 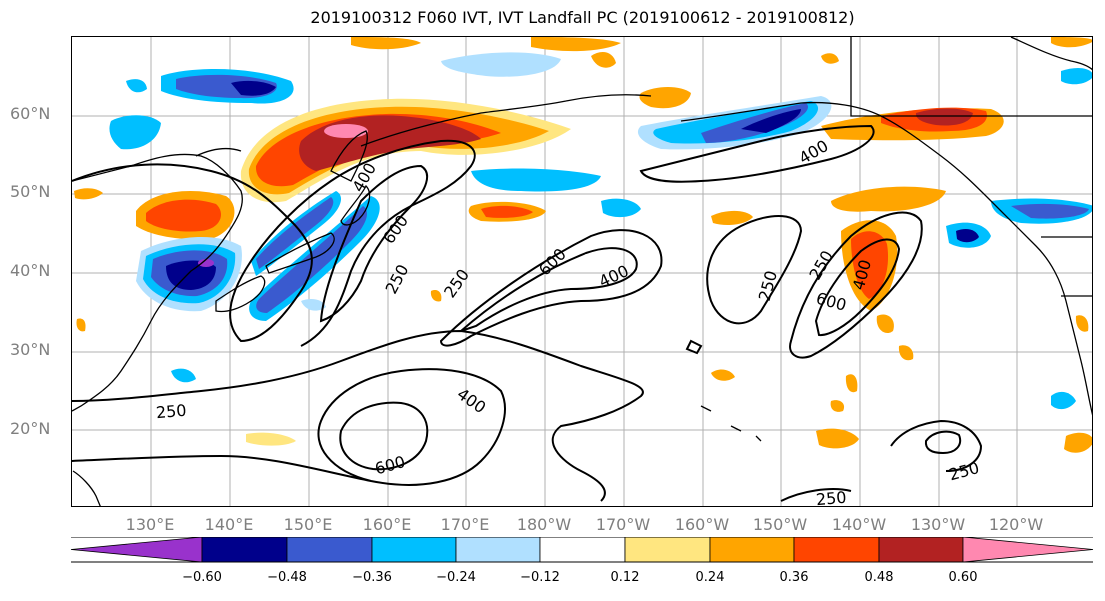 I want to click on lat-label-50n: 50°N, so click(x=30, y=191).